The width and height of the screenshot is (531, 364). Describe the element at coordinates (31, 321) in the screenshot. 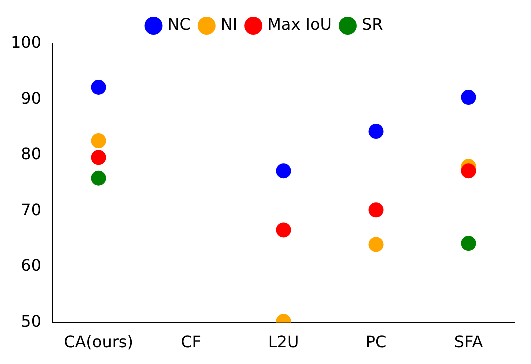

I see `y-tick-label: 50` at that location.